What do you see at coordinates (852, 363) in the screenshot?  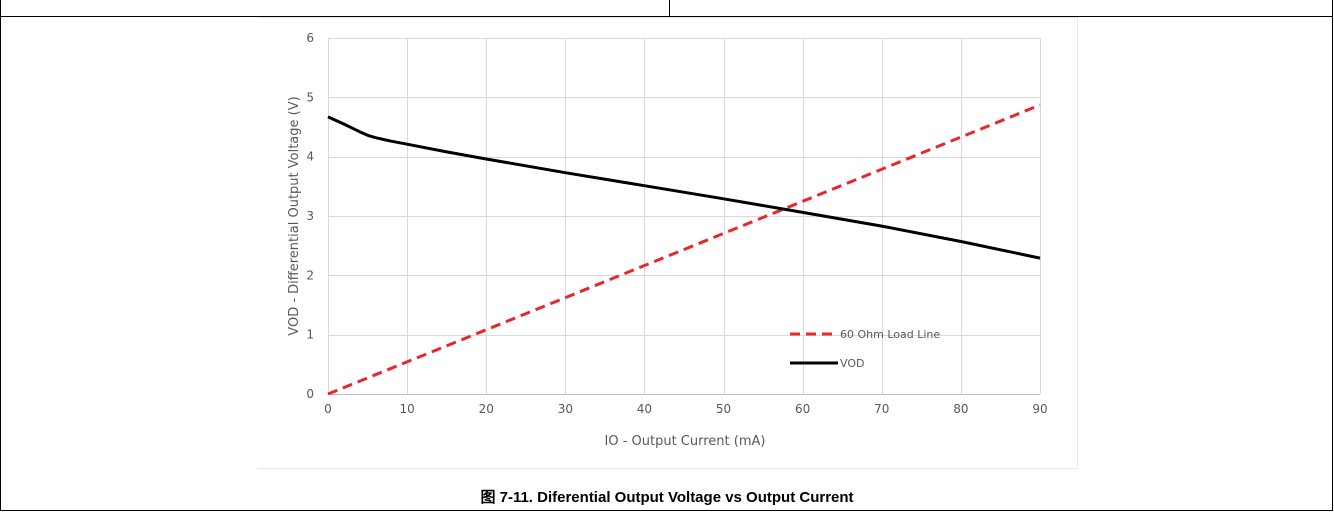 I see `legend-label: VOD` at bounding box center [852, 363].